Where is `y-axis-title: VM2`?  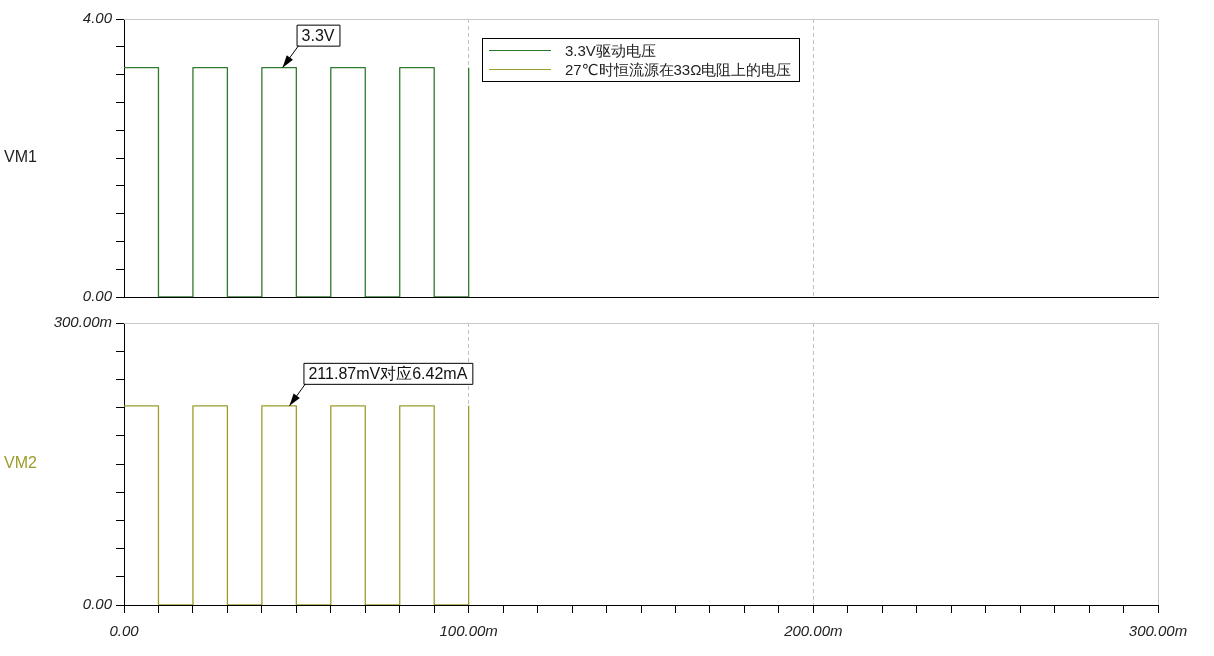
y-axis-title: VM2 is located at coordinates (20, 463).